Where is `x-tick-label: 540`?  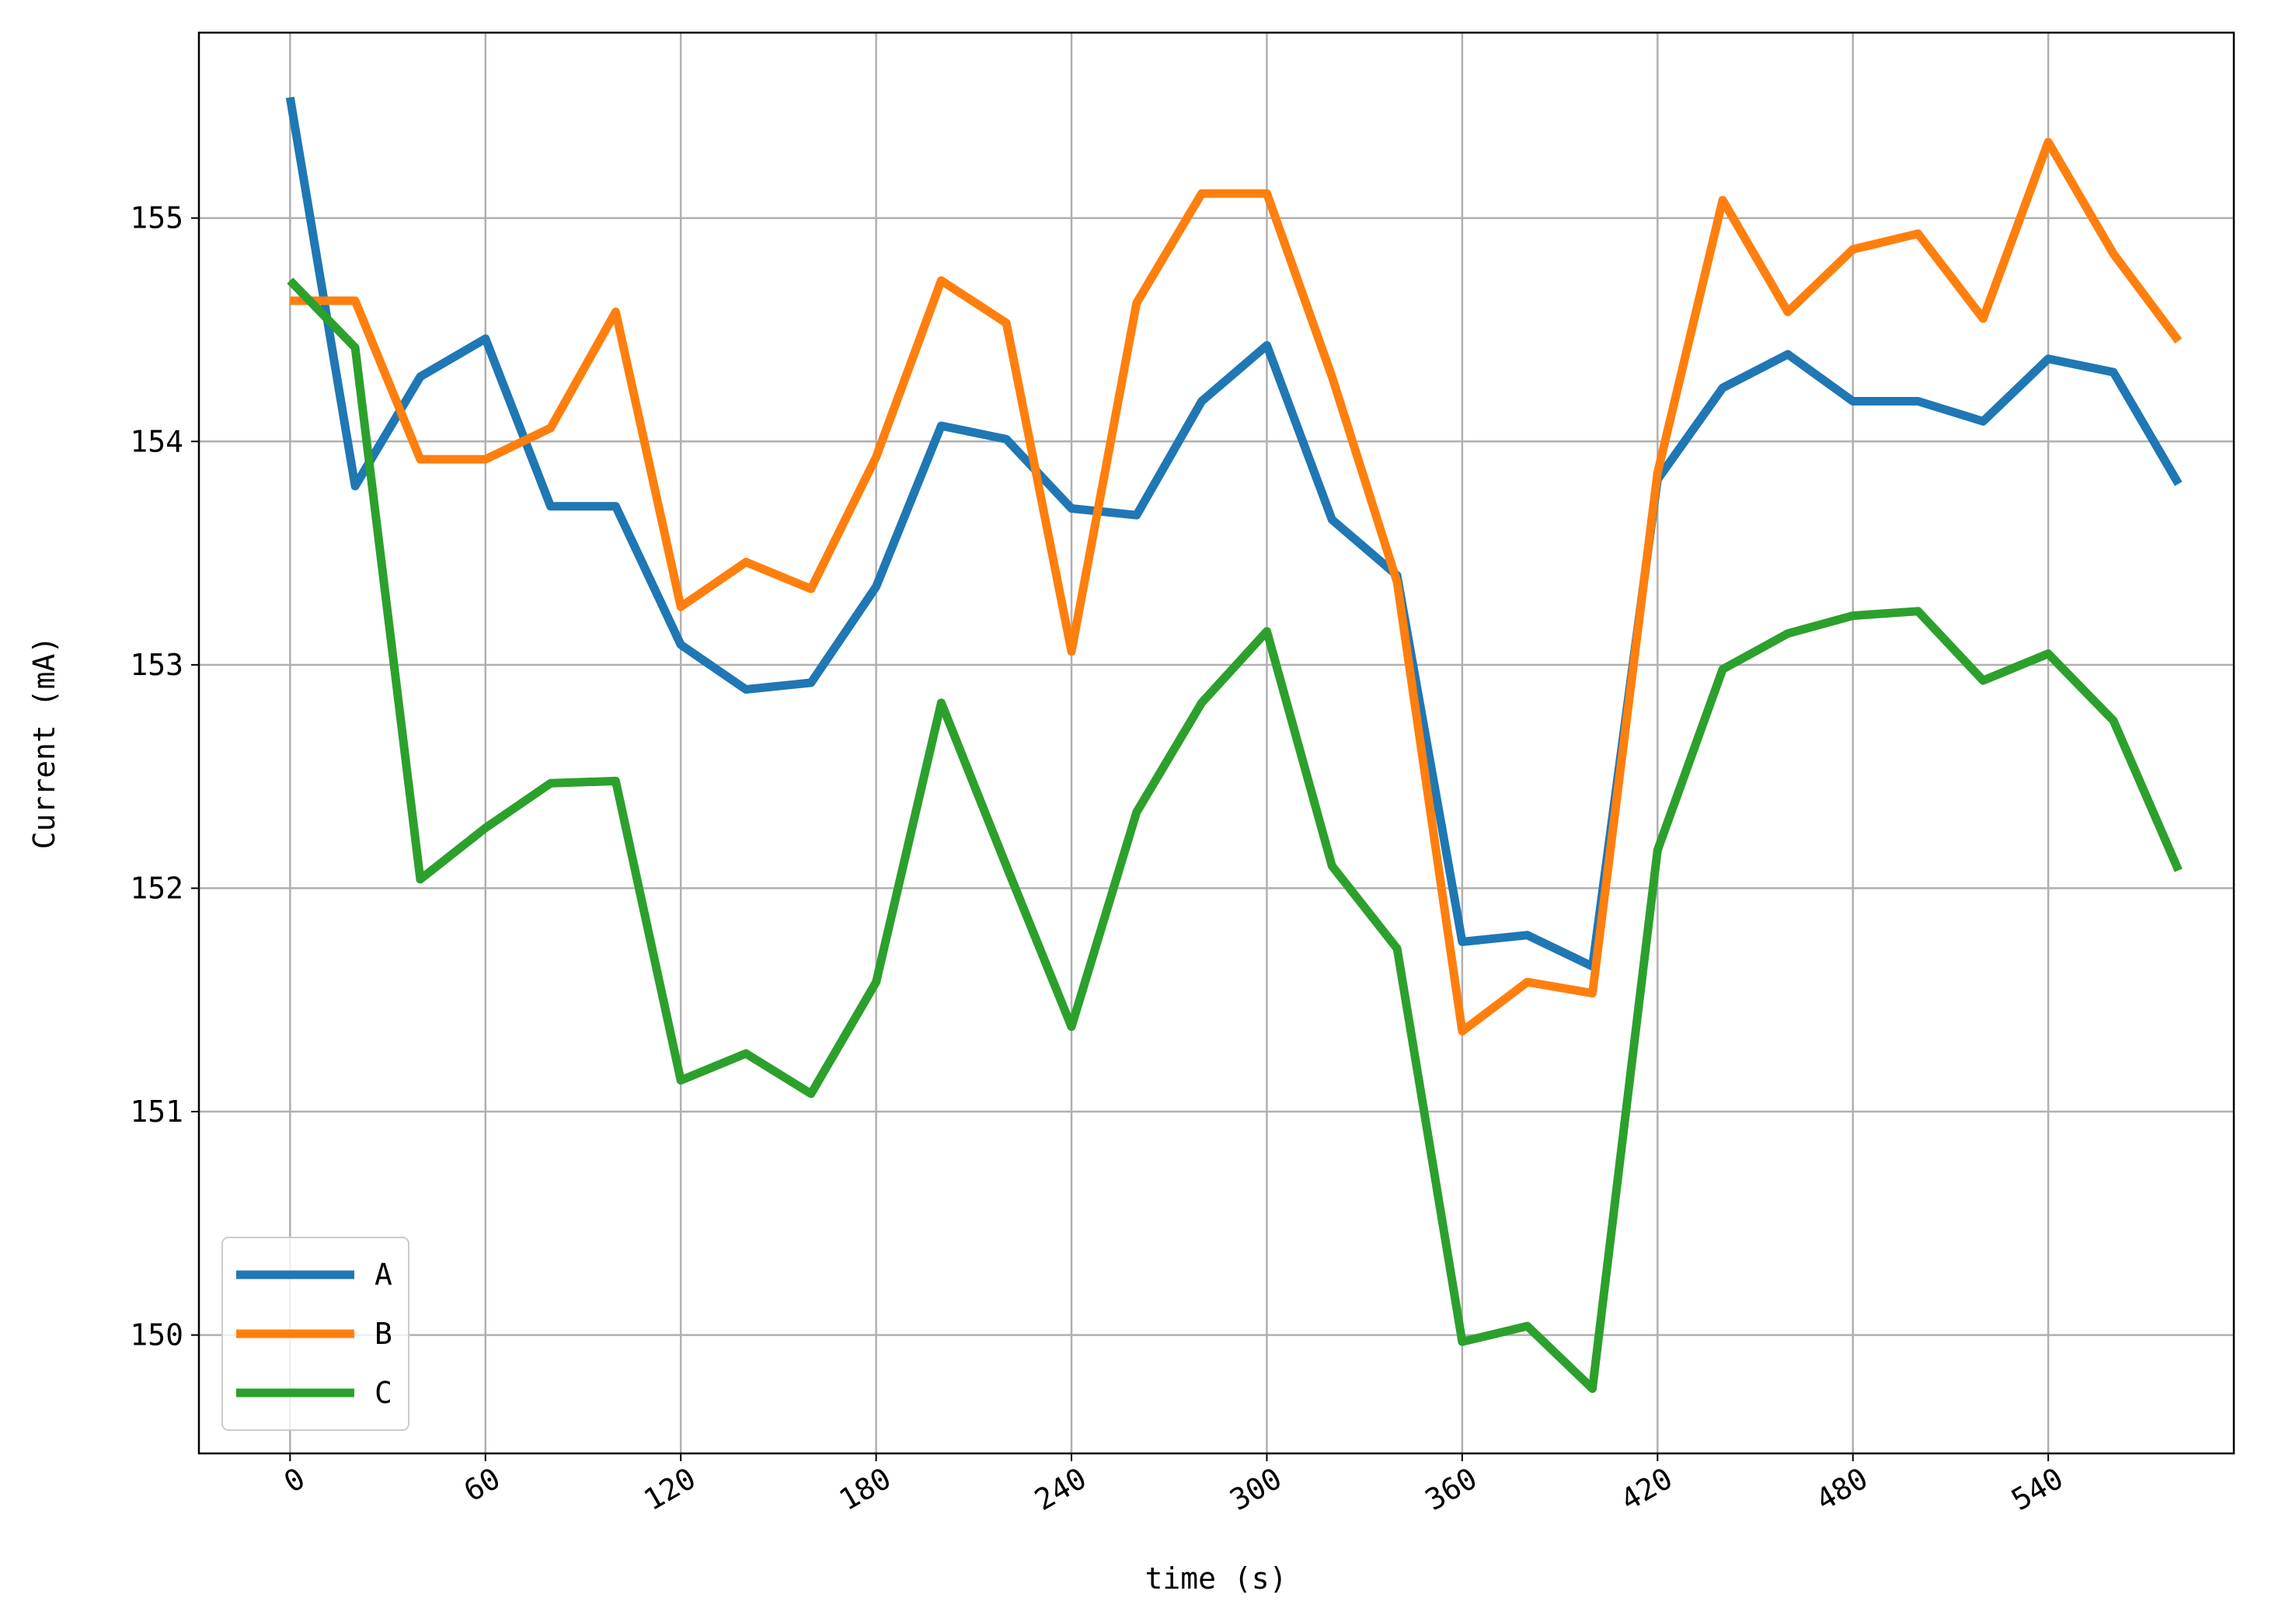 x-tick-label: 540 is located at coordinates (2036, 1489).